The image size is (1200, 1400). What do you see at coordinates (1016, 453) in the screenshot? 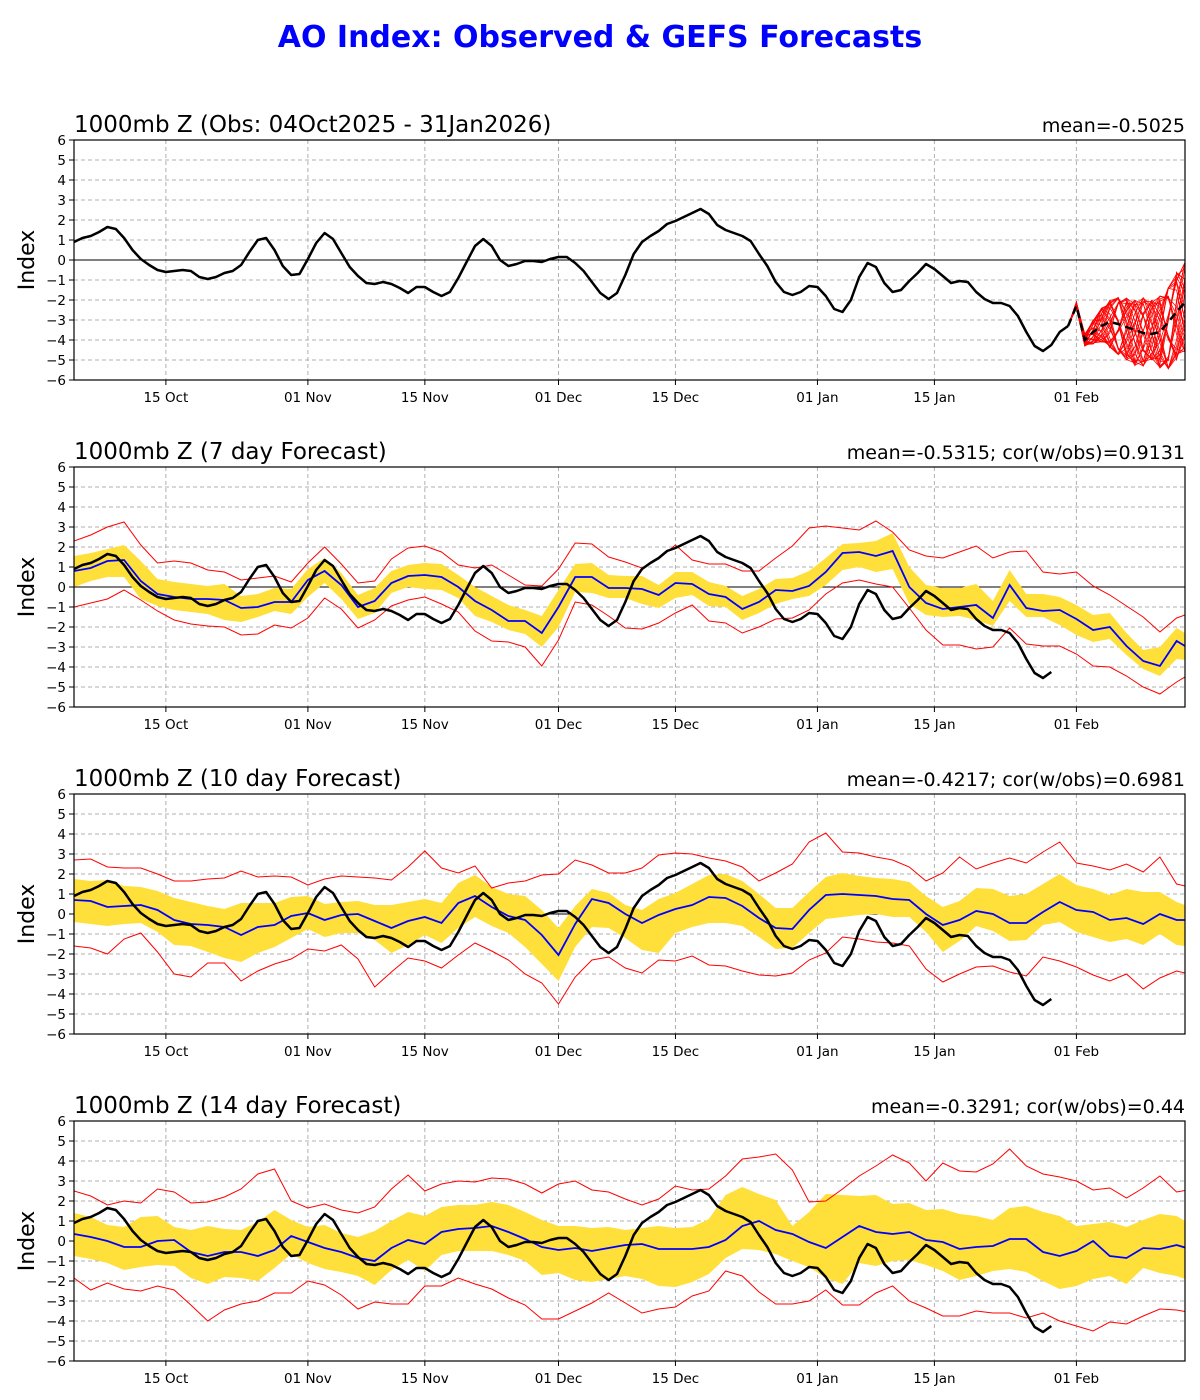
I see `panel-stats: mean=-0.5315; cor(w/obs)=0.9131` at bounding box center [1016, 453].